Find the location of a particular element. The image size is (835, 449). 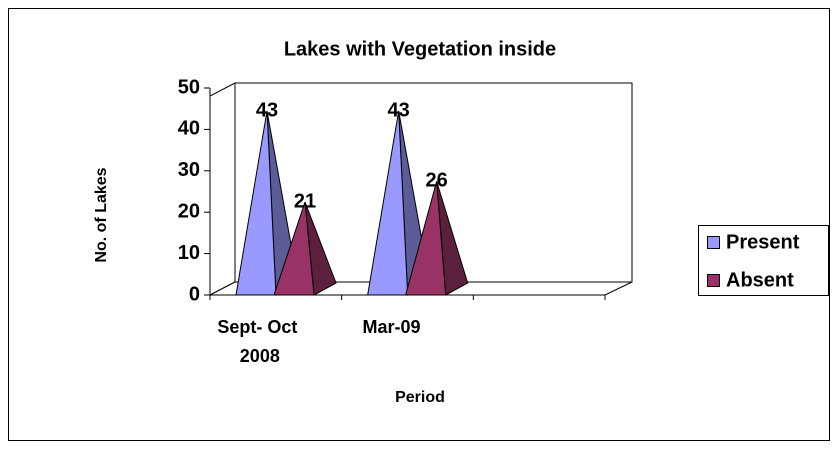

y-tick-label: 20 is located at coordinates (189, 211).